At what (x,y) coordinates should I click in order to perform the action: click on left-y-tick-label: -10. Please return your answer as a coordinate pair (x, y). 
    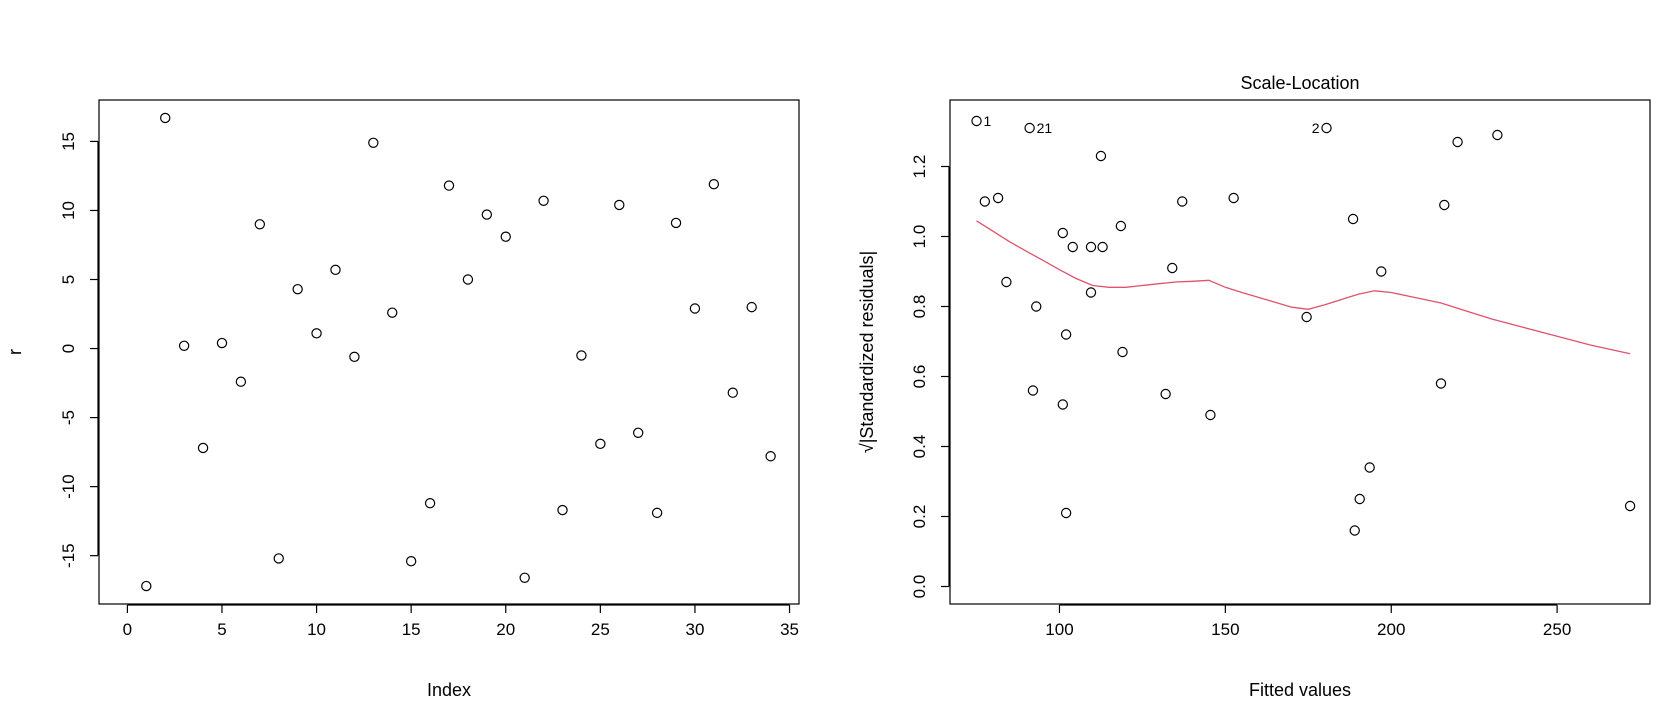
    Looking at the image, I should click on (68, 486).